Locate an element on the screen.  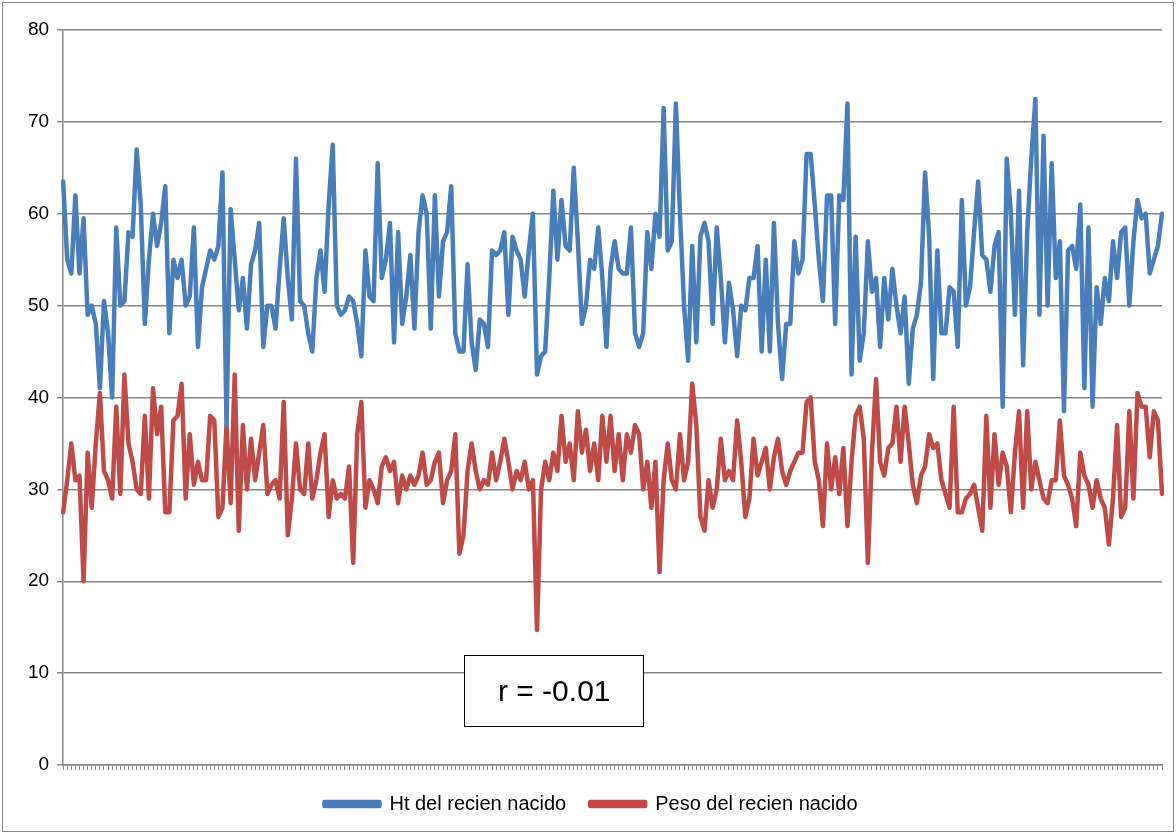
y-tick-label: 0 is located at coordinates (44, 764).